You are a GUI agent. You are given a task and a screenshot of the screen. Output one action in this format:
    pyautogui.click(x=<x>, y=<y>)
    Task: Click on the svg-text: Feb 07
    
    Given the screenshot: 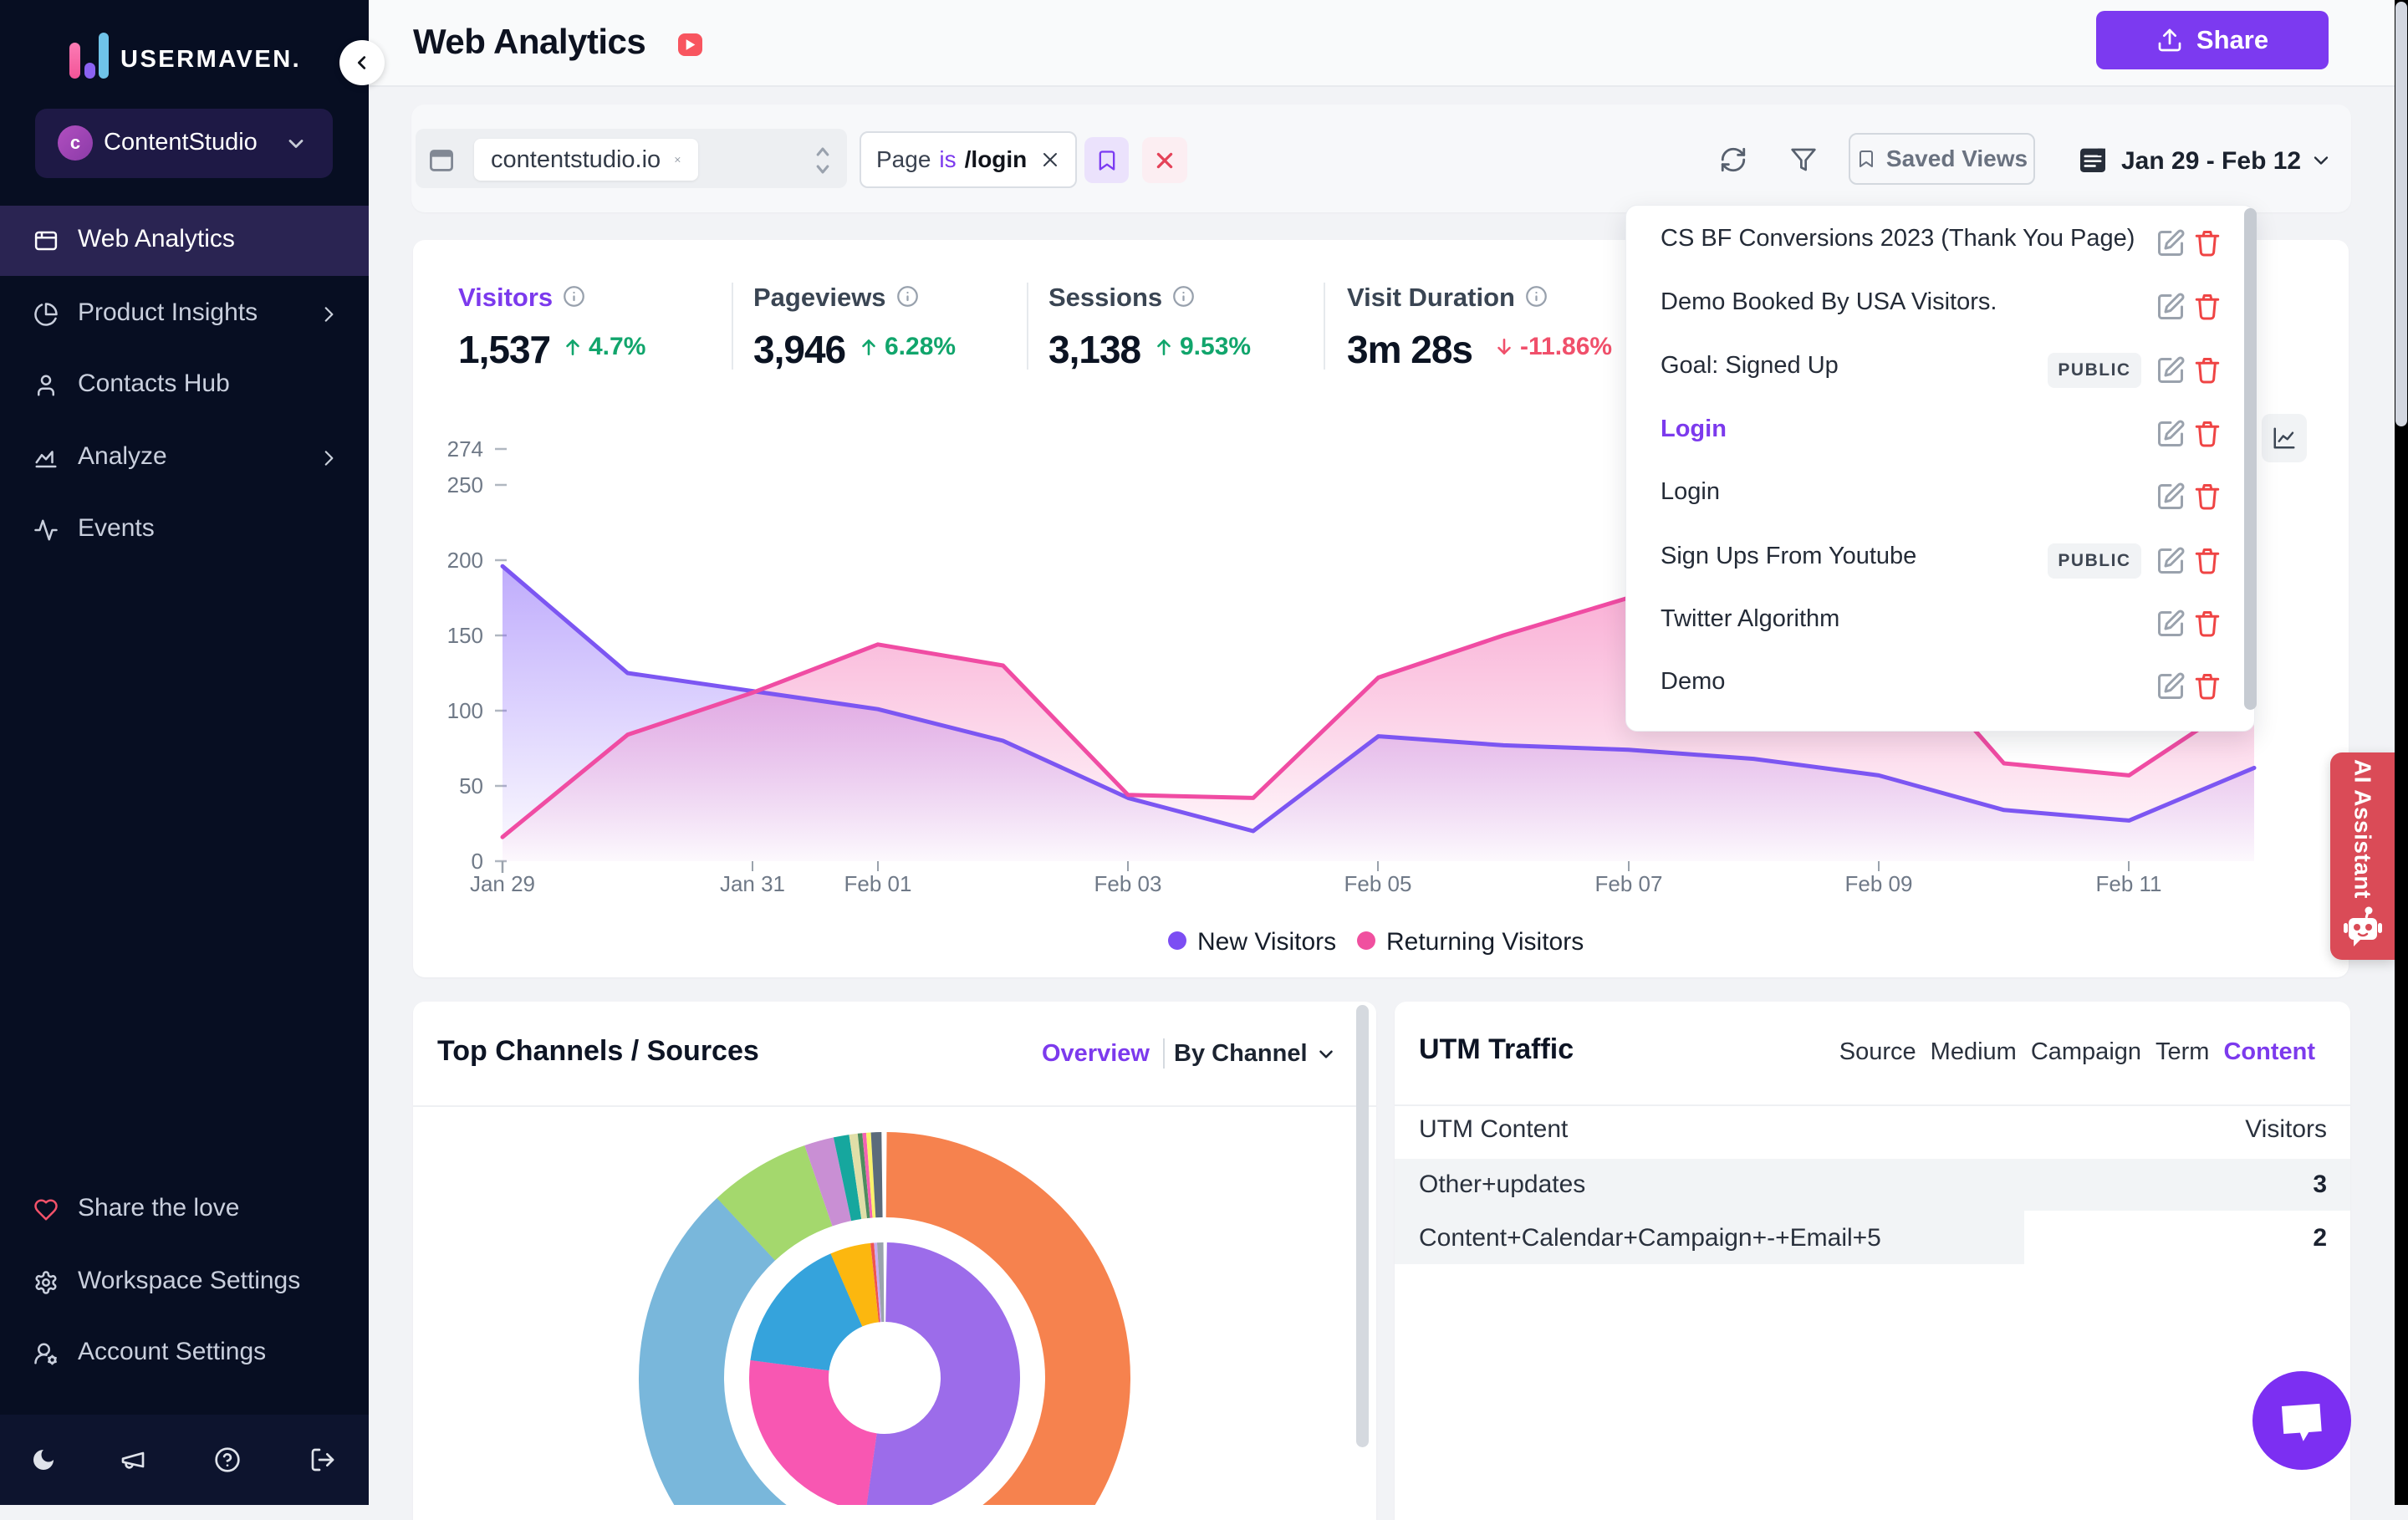 What is the action you would take?
    pyautogui.click(x=1629, y=883)
    